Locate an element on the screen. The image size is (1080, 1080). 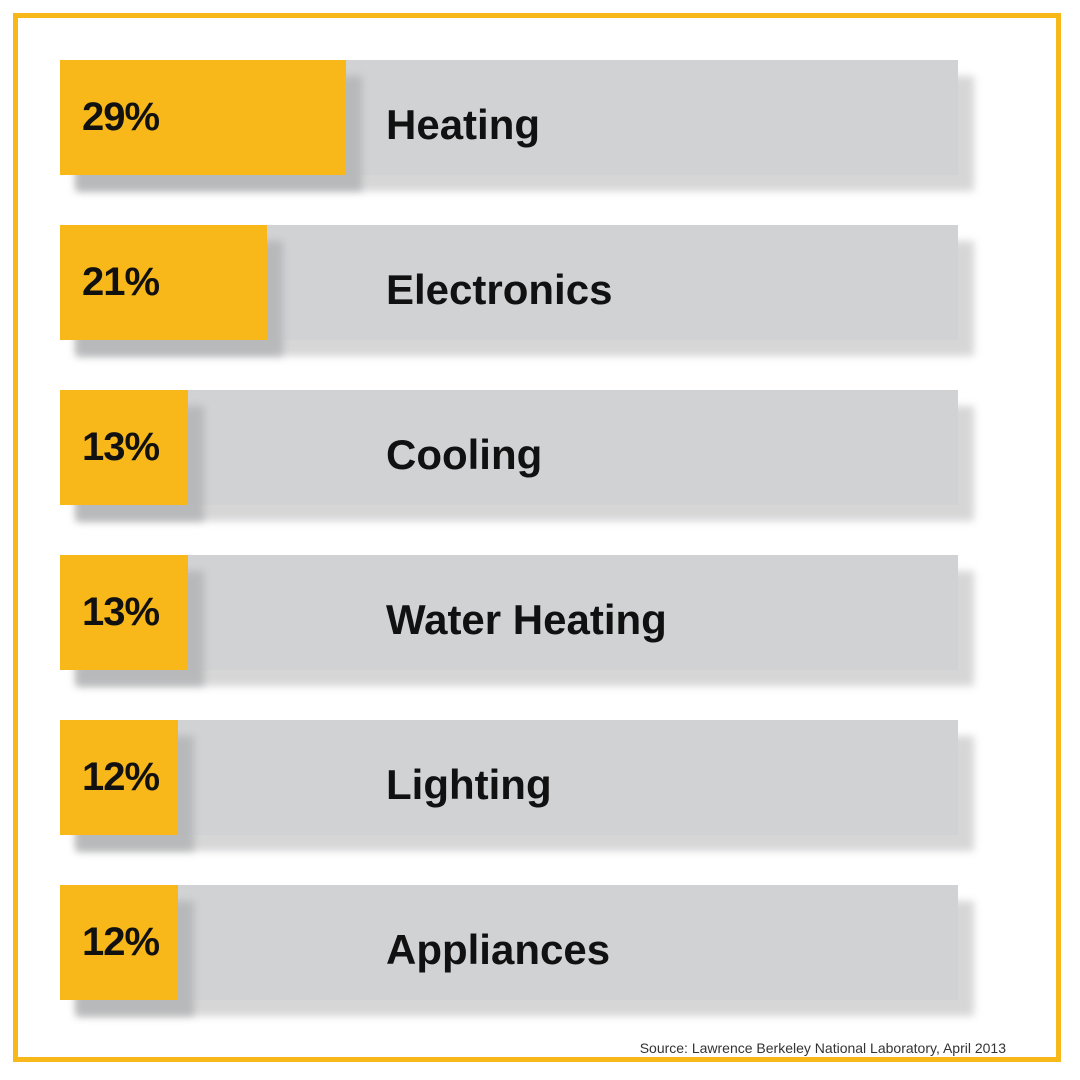
bar-track: 12% Lighting is located at coordinates (509, 785).